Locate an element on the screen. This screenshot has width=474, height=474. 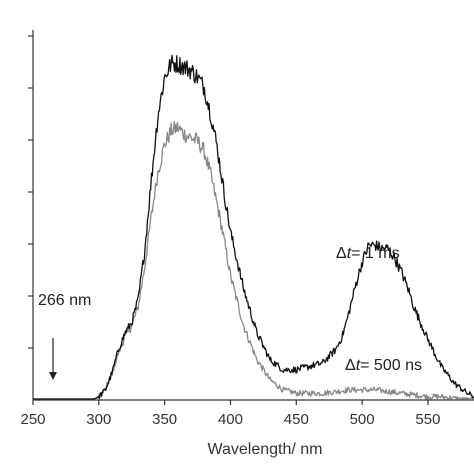
label-500ns-t: t is located at coordinates (358, 365).